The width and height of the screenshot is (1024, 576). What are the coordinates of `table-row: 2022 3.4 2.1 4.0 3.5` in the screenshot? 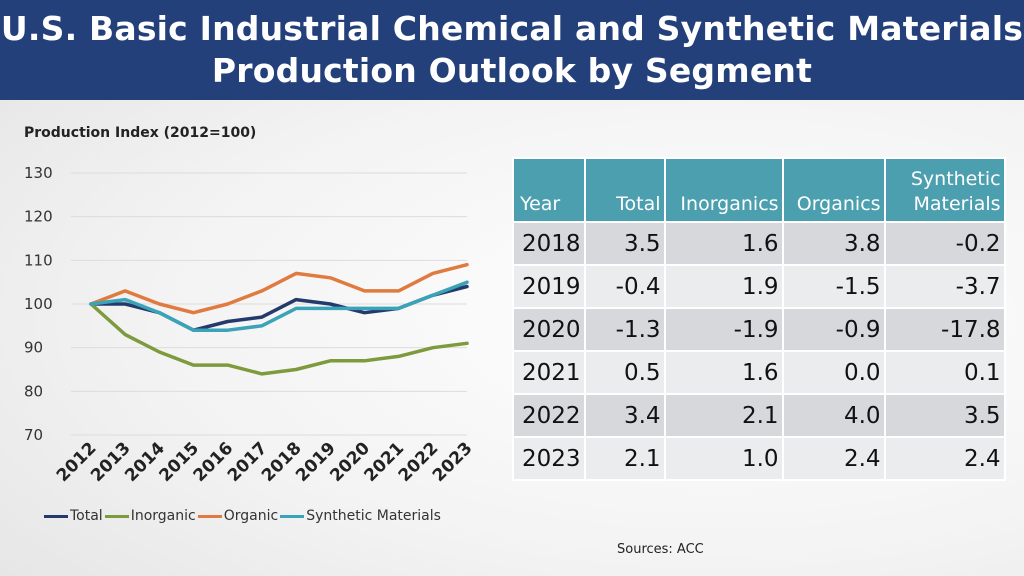 It's located at (759, 415).